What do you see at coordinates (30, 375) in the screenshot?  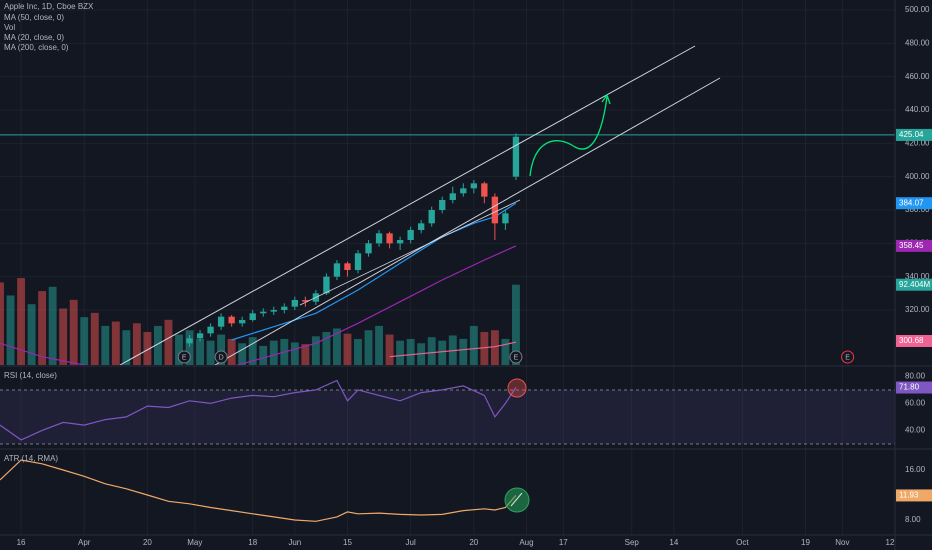 I see `rsi-title: RSI (14, close)` at bounding box center [30, 375].